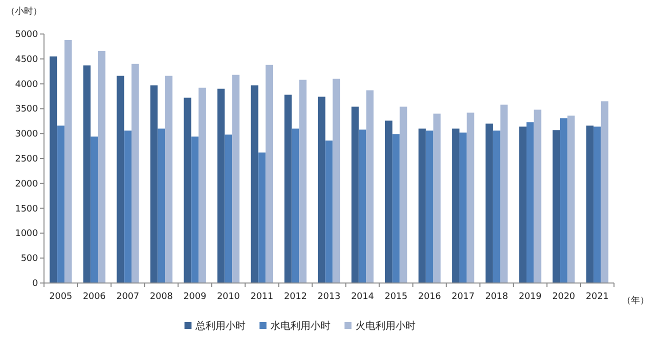 This screenshot has width=664, height=344. I want to click on x-tick-label: 2020, so click(564, 297).